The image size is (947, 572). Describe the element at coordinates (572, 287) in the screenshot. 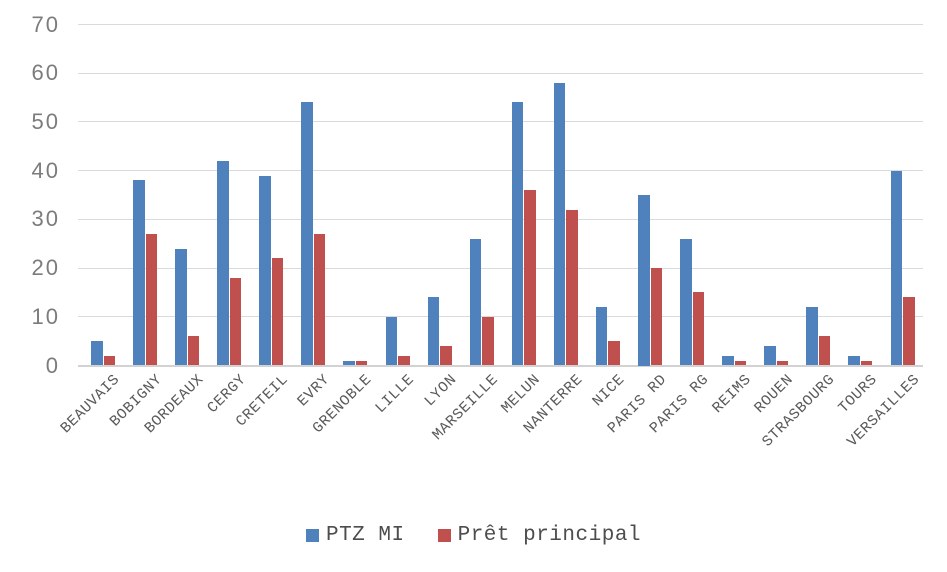

I see `bar-pr-t-principal-nanterre` at that location.